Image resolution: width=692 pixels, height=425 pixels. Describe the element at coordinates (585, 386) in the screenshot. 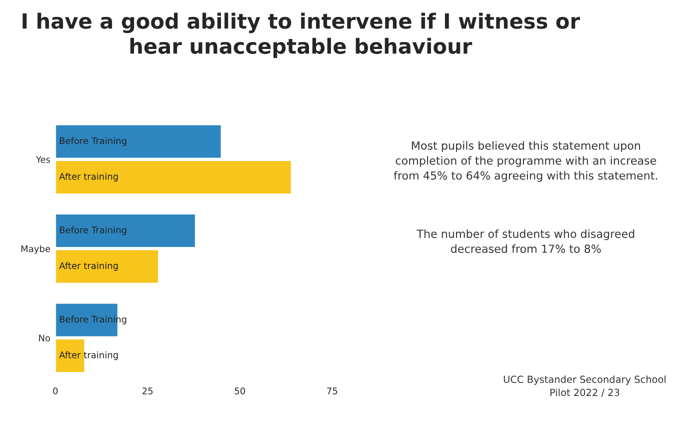

I see `text: UCC Bystander Secondary School Pilot 2022 / 23` at that location.